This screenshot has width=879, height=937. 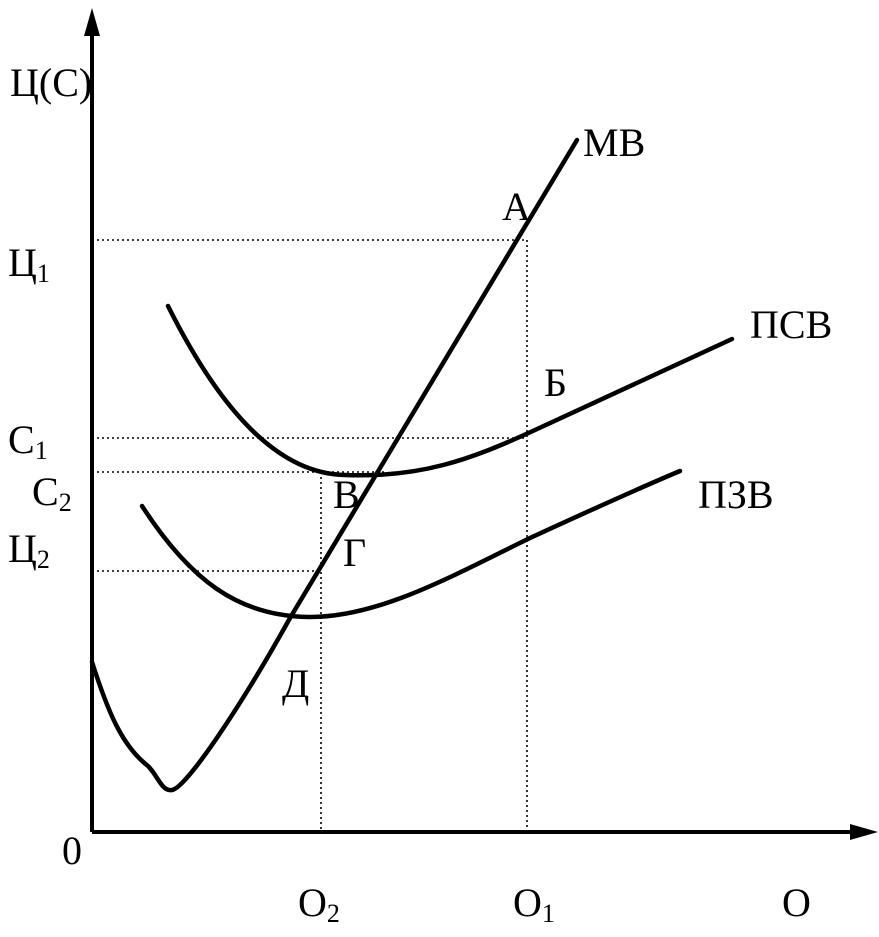 What do you see at coordinates (614, 142) in the screenshot?
I see `series-label-mv: МВ` at bounding box center [614, 142].